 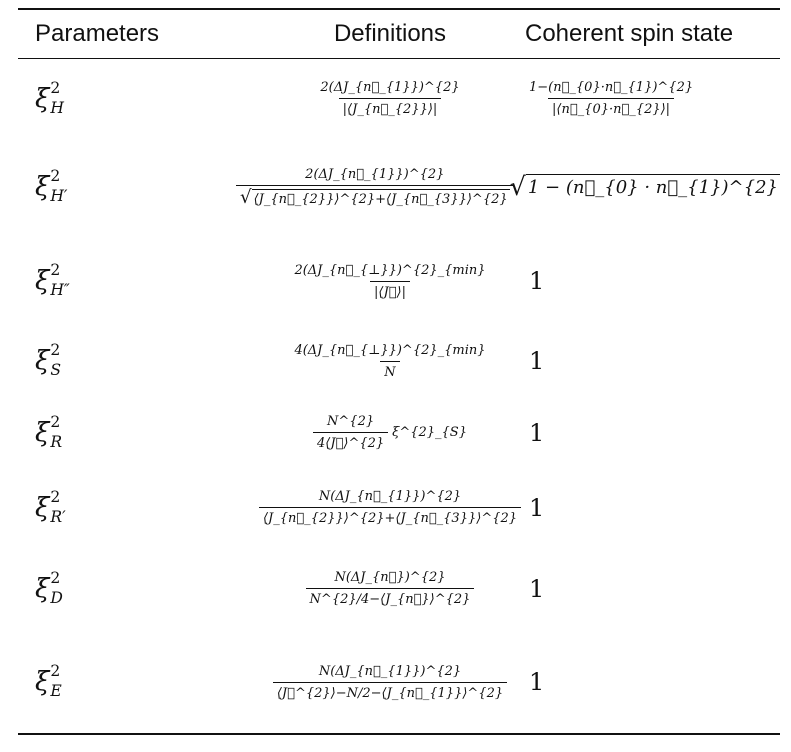 I want to click on sup-sub: 2 R′, so click(x=58, y=506).